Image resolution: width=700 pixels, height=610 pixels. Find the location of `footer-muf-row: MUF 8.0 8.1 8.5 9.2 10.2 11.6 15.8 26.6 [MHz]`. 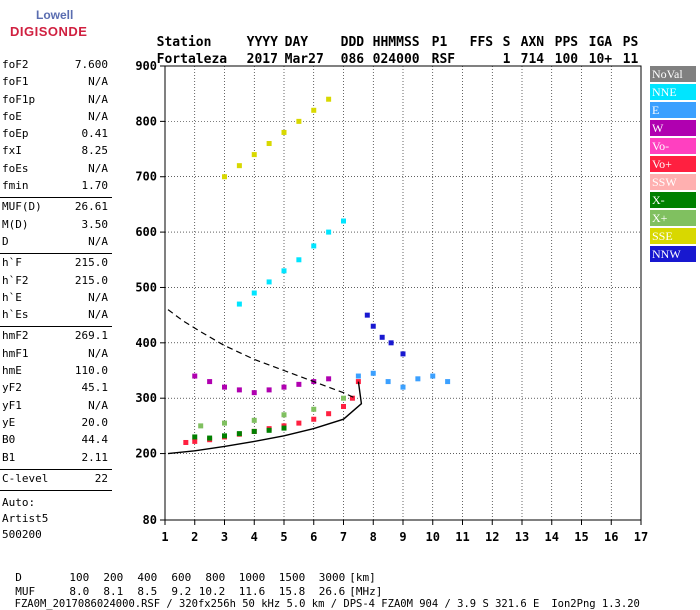

footer-muf-row: MUF 8.0 8.1 8.5 9.2 10.2 11.6 15.8 26.6 [MHz] is located at coordinates (192, 585).